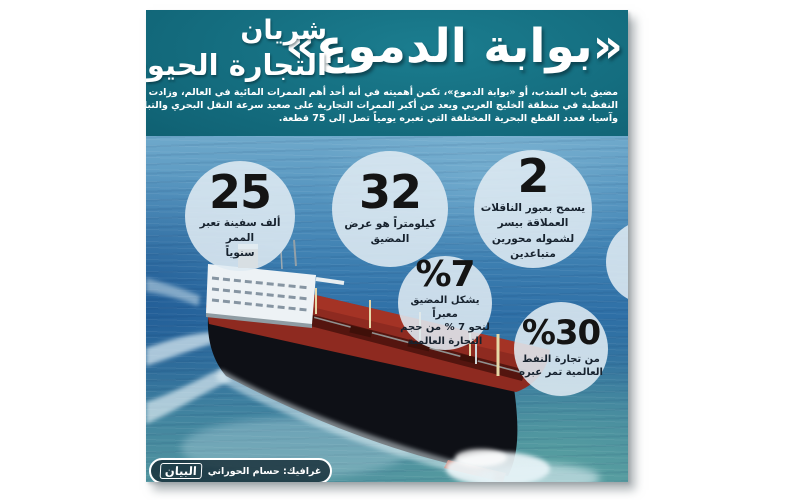  Describe the element at coordinates (181, 471) in the screenshot. I see `albayan-logo: البيان` at that location.